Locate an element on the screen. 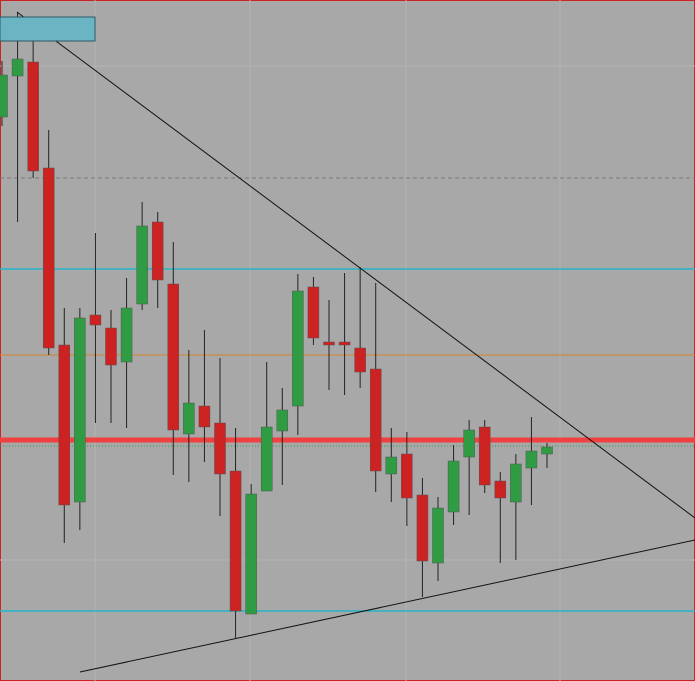  label-box is located at coordinates (48, 29).